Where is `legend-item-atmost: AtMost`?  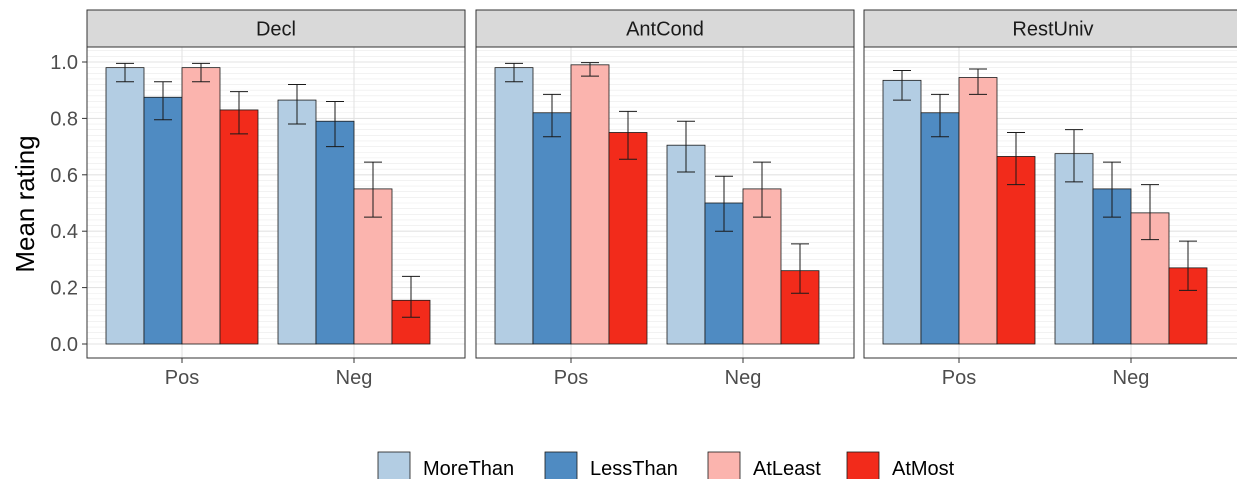 legend-item-atmost: AtMost is located at coordinates (900, 465).